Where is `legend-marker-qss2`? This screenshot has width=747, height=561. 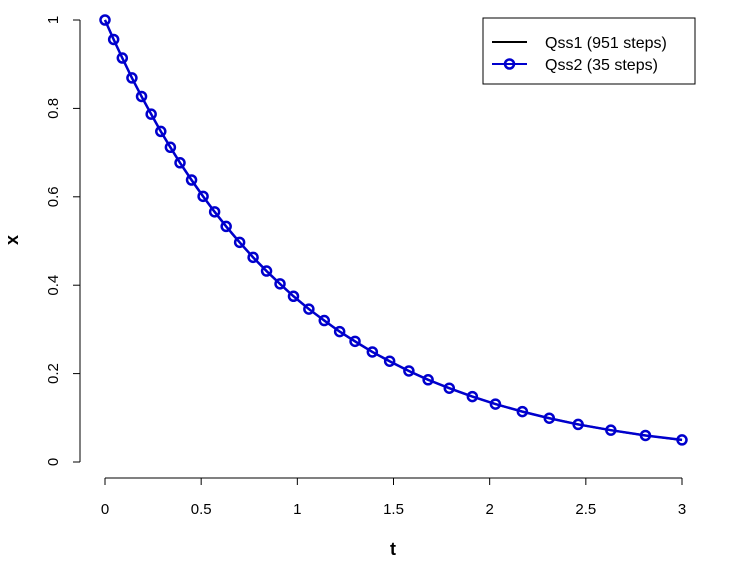
legend-marker-qss2 is located at coordinates (509, 64).